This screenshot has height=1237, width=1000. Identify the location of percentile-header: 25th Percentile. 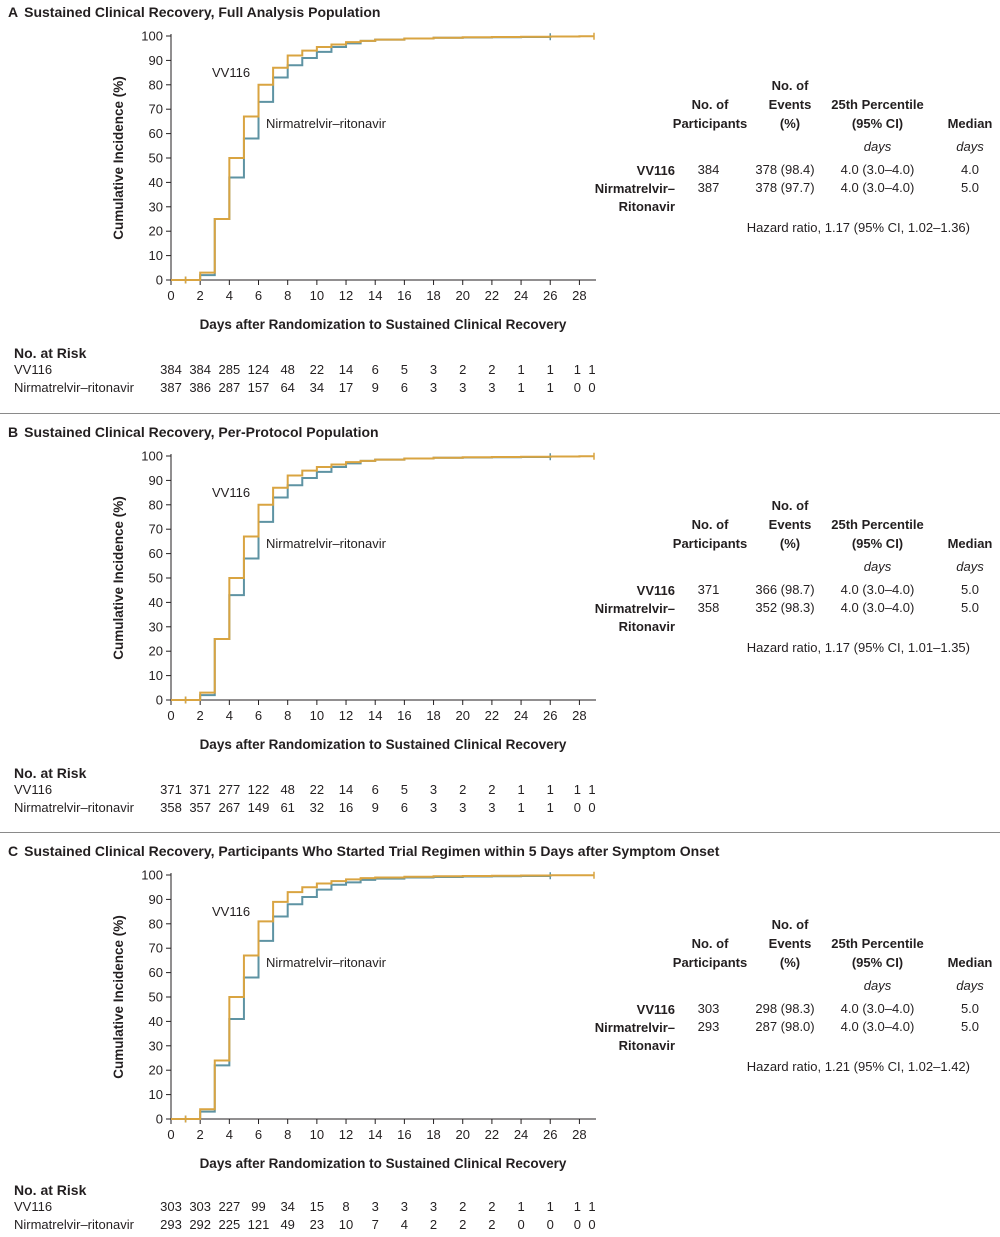
(877, 524).